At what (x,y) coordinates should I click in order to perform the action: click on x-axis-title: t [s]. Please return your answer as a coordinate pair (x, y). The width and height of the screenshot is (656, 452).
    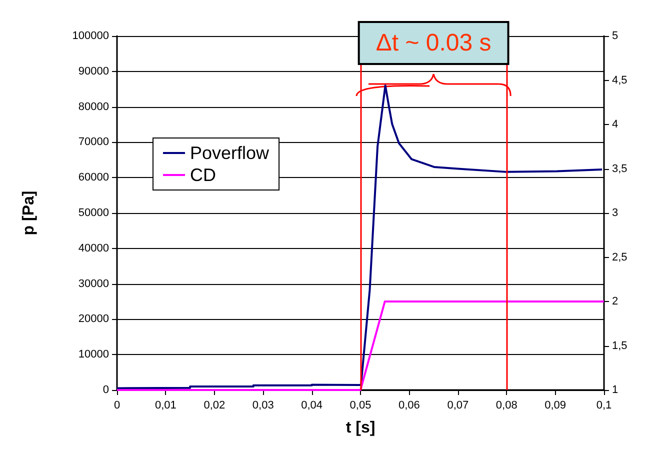
    Looking at the image, I should click on (361, 428).